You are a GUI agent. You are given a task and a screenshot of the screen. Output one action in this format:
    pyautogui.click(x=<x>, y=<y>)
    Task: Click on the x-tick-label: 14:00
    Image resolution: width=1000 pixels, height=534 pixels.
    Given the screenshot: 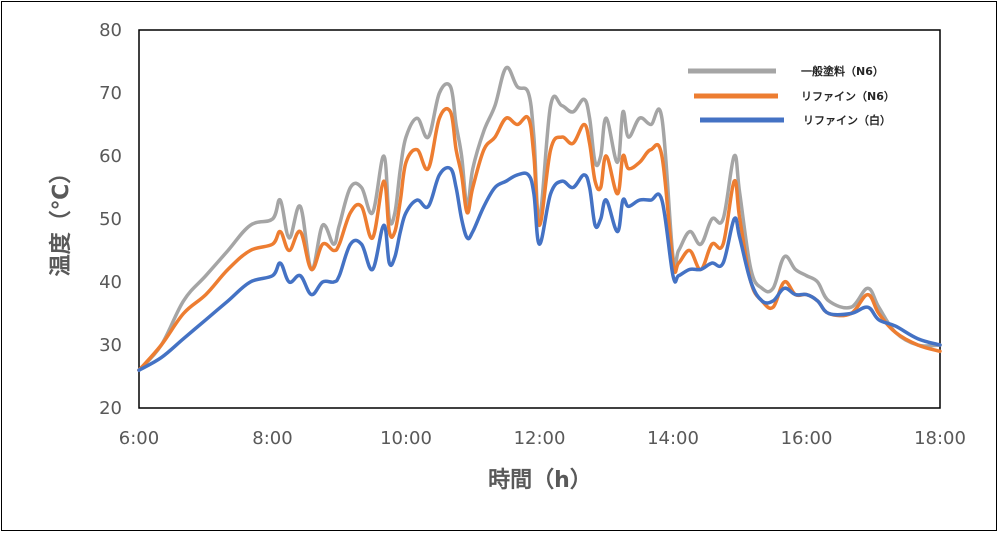 What is the action you would take?
    pyautogui.click(x=673, y=438)
    